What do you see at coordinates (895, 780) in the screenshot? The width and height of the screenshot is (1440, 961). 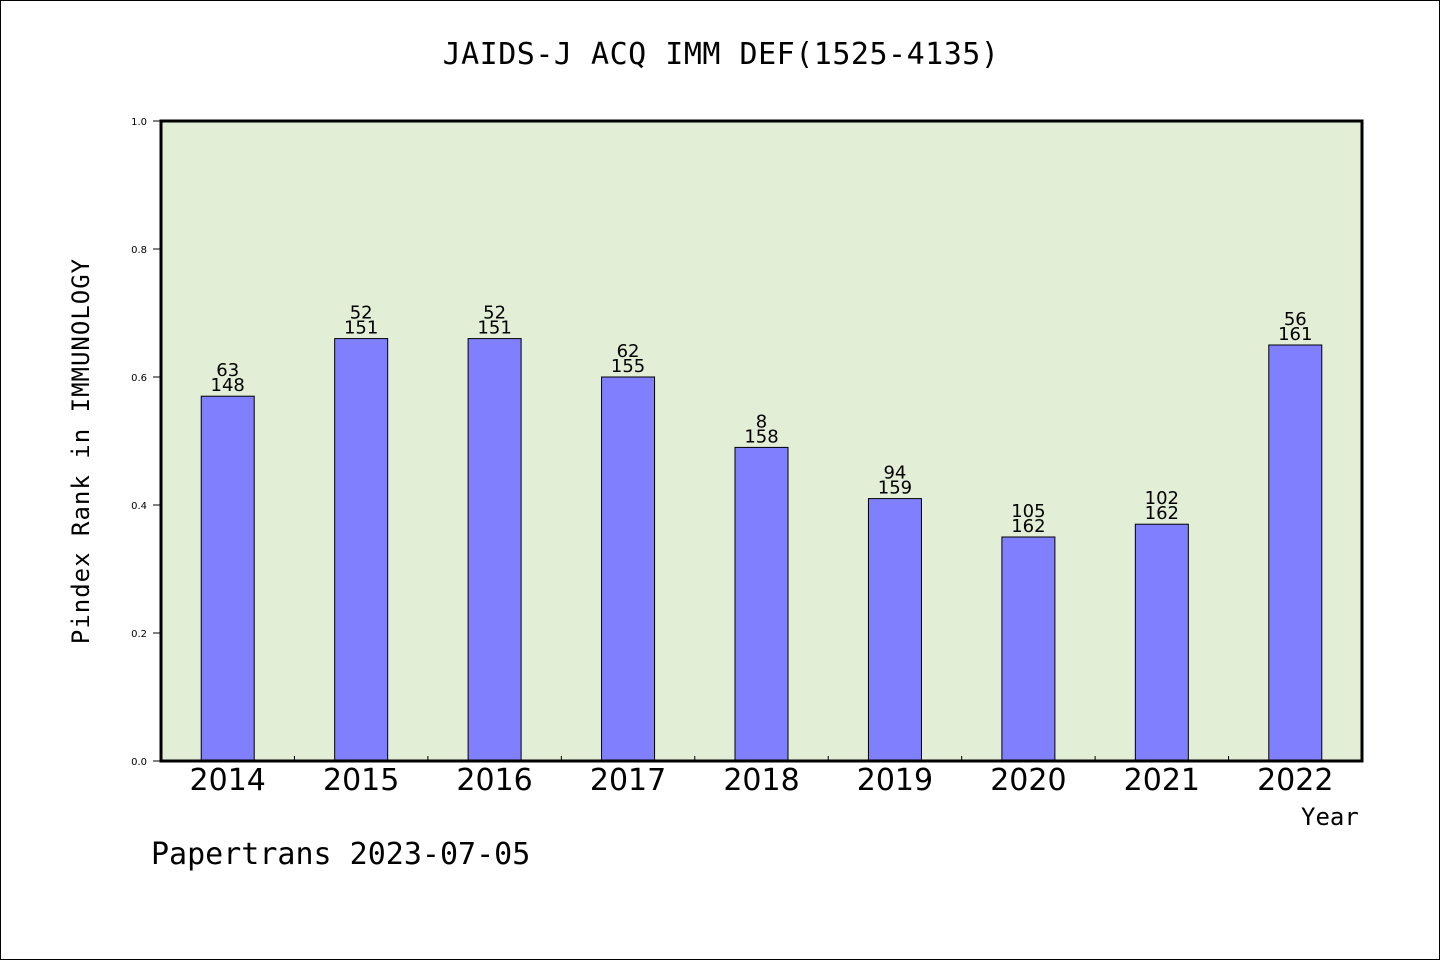 I see `x-tick-label: 2019` at bounding box center [895, 780].